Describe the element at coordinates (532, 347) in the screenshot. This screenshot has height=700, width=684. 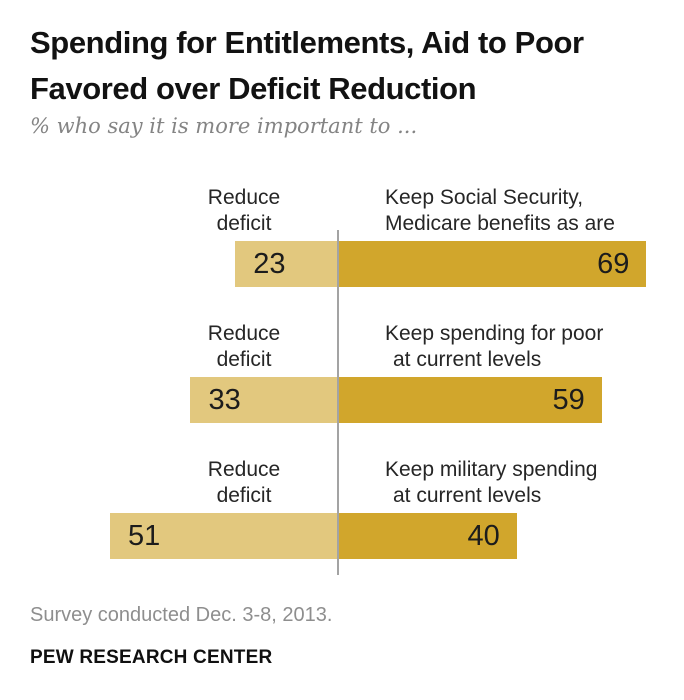
I see `right-category-label: Keep spending for poor at current levels` at that location.